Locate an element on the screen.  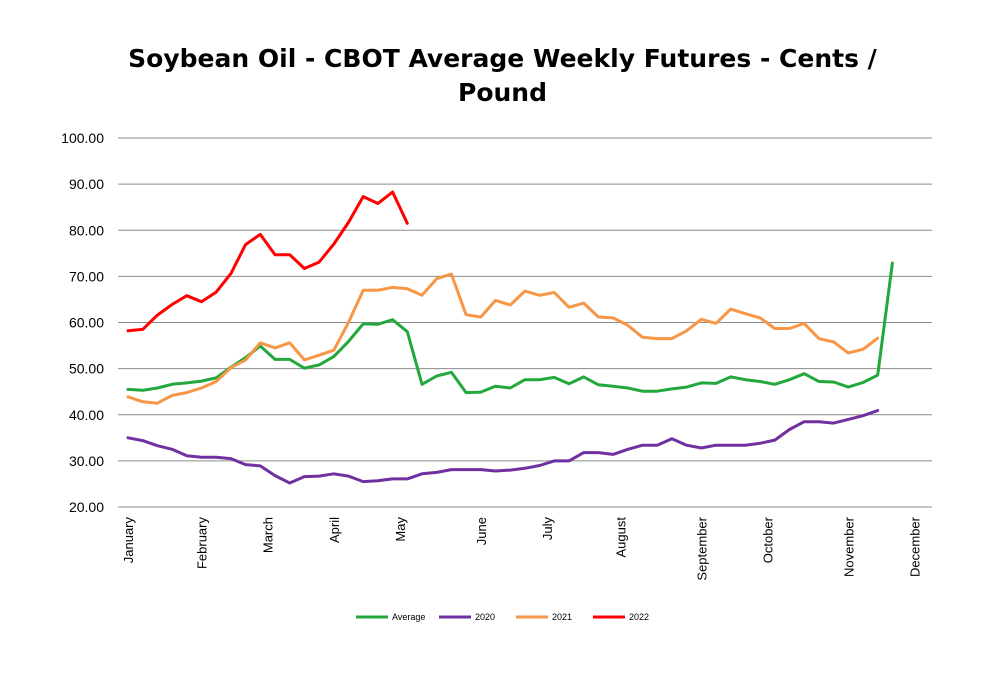
x-tick-label: December is located at coordinates (914, 546).